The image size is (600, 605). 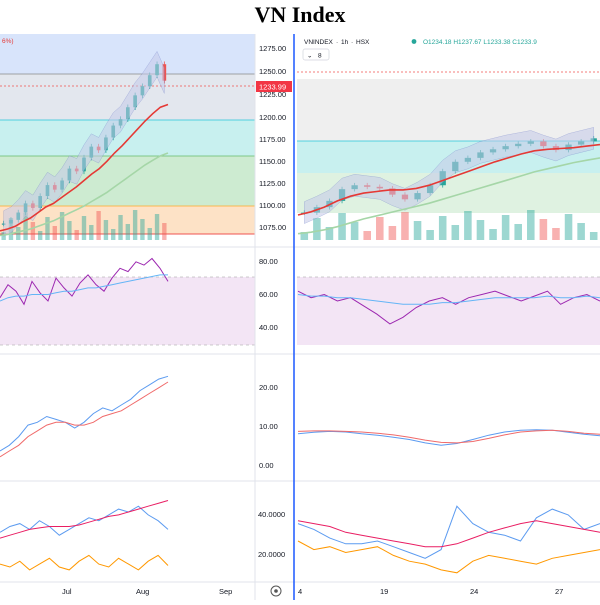 I want to click on axis-tick-label: 1125.00, so click(x=272, y=183).